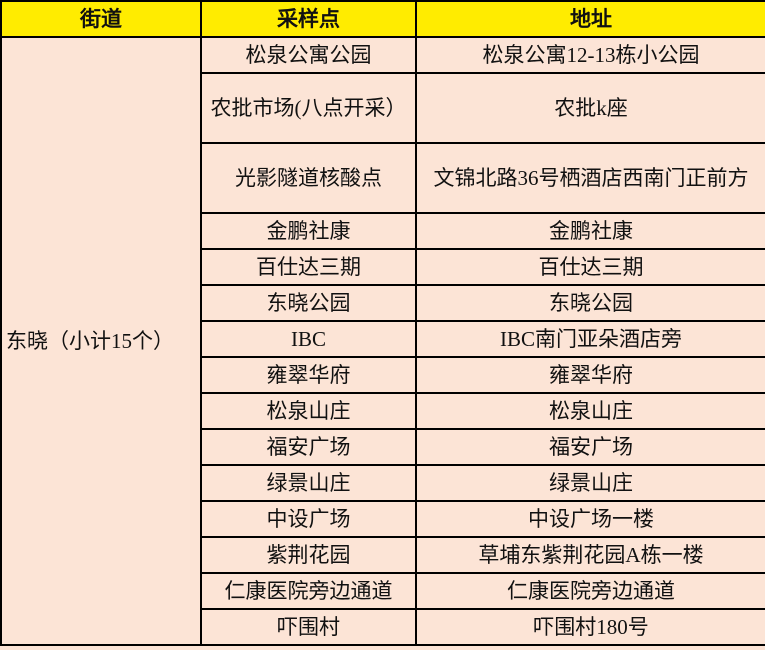  I want to click on table-row: 紫荆花园 草埔东紫荆花园A栋一楼, so click(383, 555).